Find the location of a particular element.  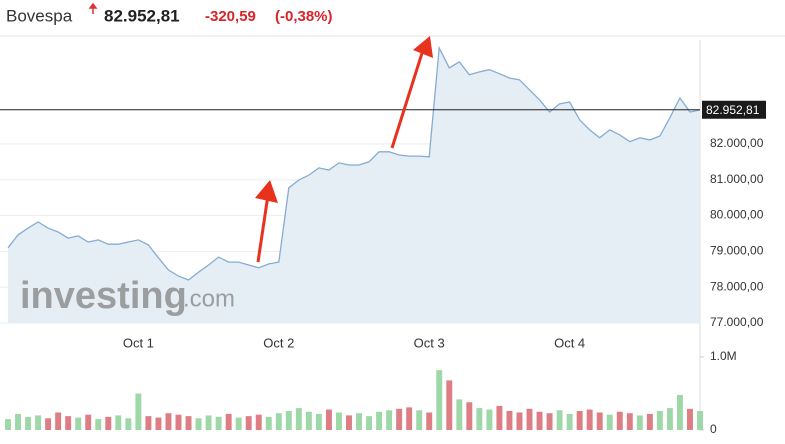

last-price: 82.952,81 is located at coordinates (142, 15).